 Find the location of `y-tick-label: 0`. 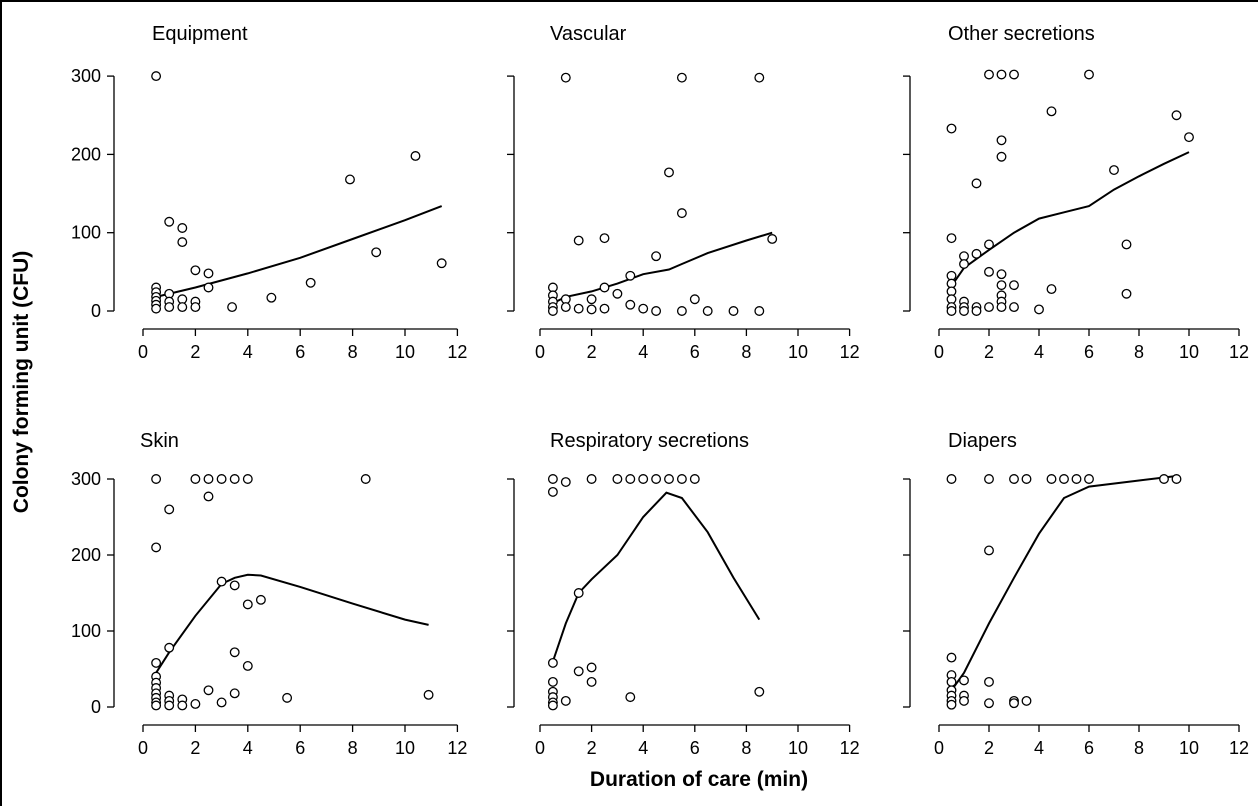

y-tick-label: 0 is located at coordinates (96, 707).